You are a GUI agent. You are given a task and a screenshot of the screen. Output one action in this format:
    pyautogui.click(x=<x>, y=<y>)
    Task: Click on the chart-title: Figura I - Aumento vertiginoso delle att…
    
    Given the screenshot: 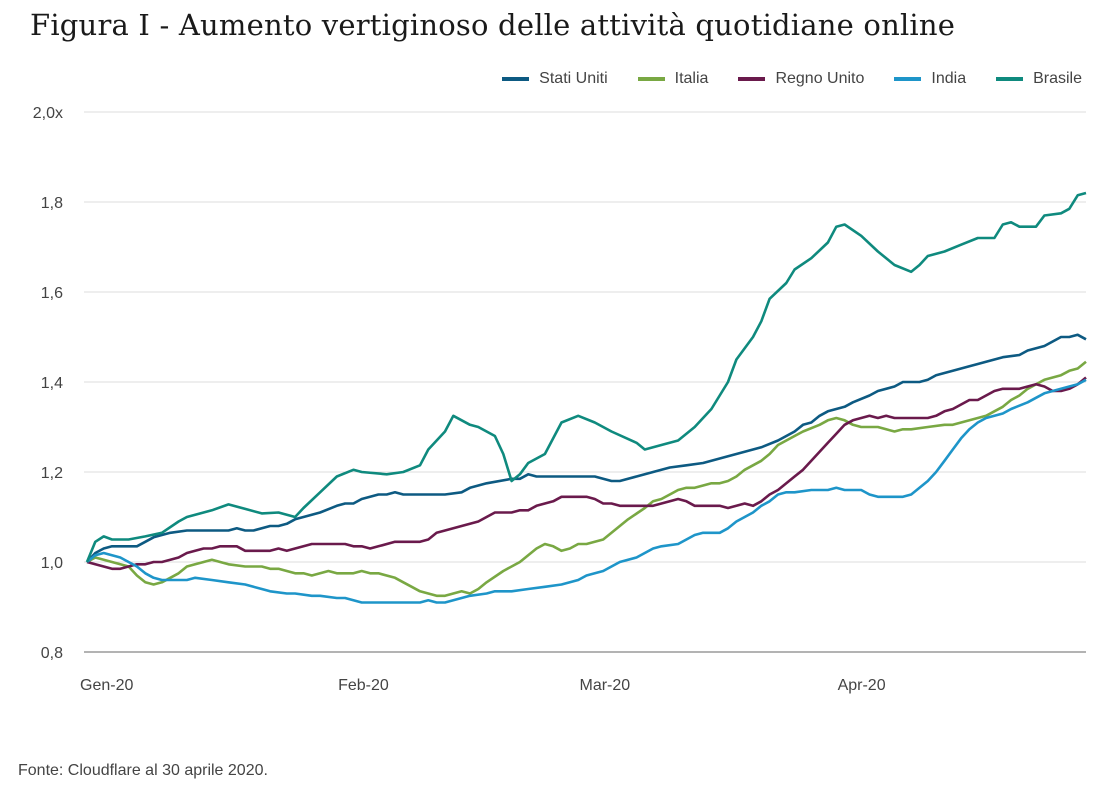 What is the action you would take?
    pyautogui.click(x=493, y=25)
    